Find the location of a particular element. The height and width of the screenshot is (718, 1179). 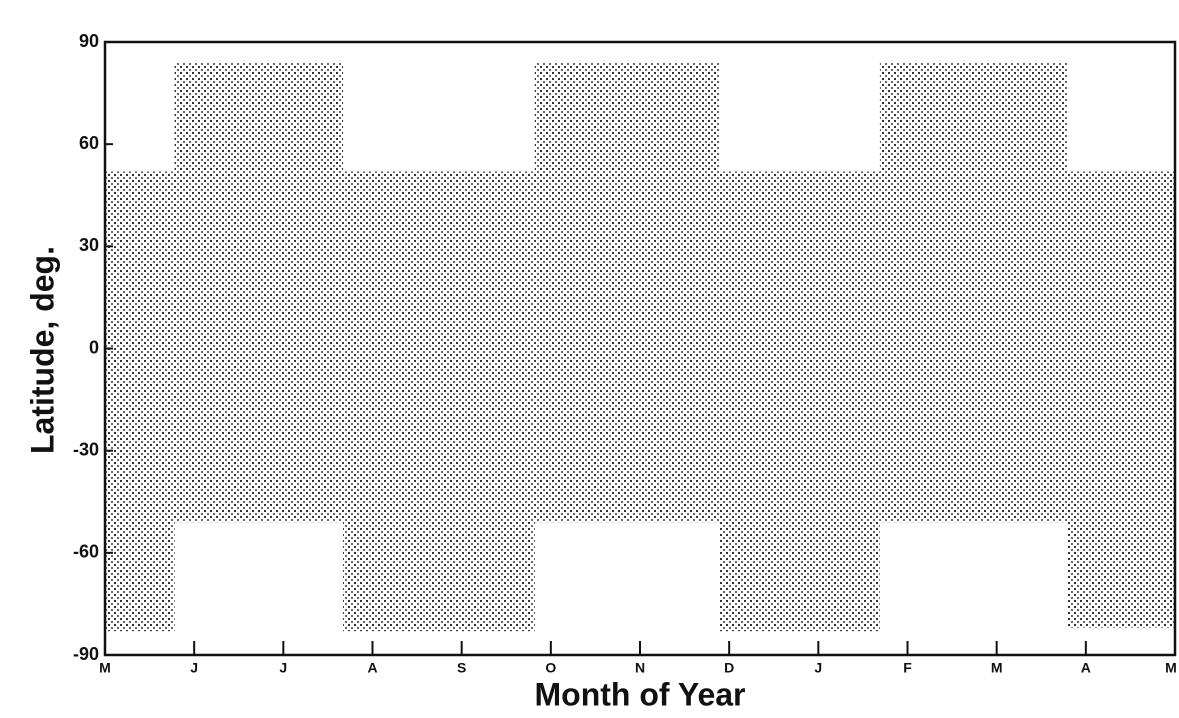

x-tick-label: S is located at coordinates (461, 668).